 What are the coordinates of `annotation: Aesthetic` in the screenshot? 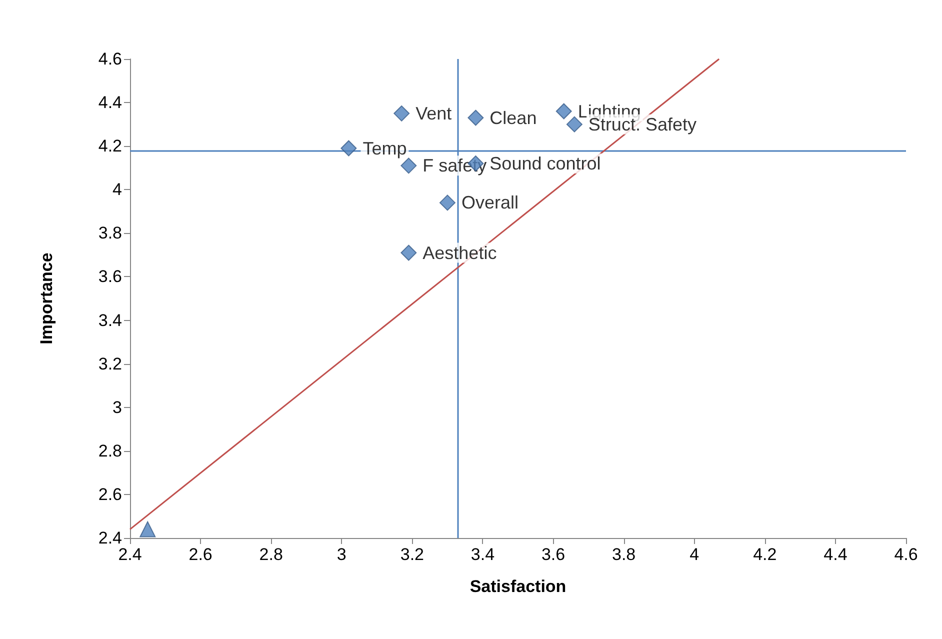 It's located at (459, 252).